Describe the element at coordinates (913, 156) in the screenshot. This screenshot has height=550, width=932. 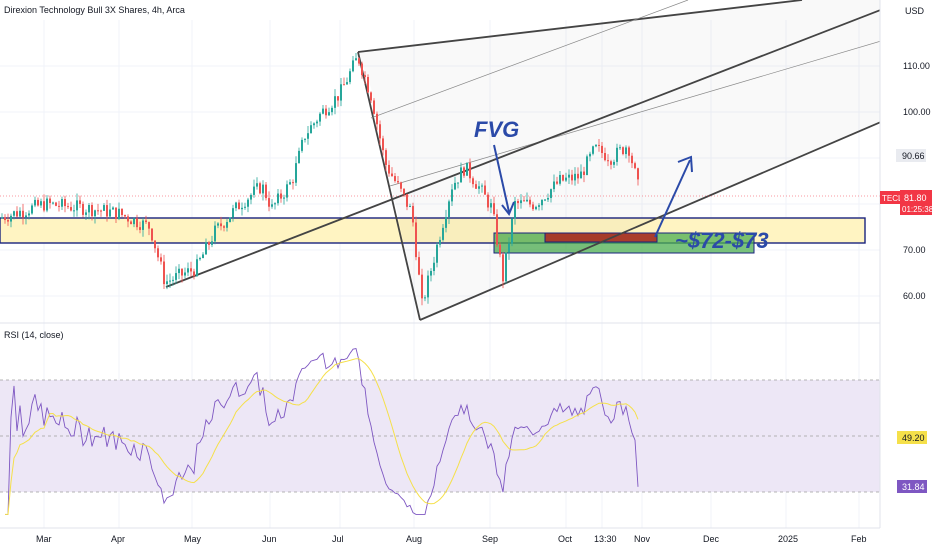
I see `ref-price-value: 90.66` at that location.